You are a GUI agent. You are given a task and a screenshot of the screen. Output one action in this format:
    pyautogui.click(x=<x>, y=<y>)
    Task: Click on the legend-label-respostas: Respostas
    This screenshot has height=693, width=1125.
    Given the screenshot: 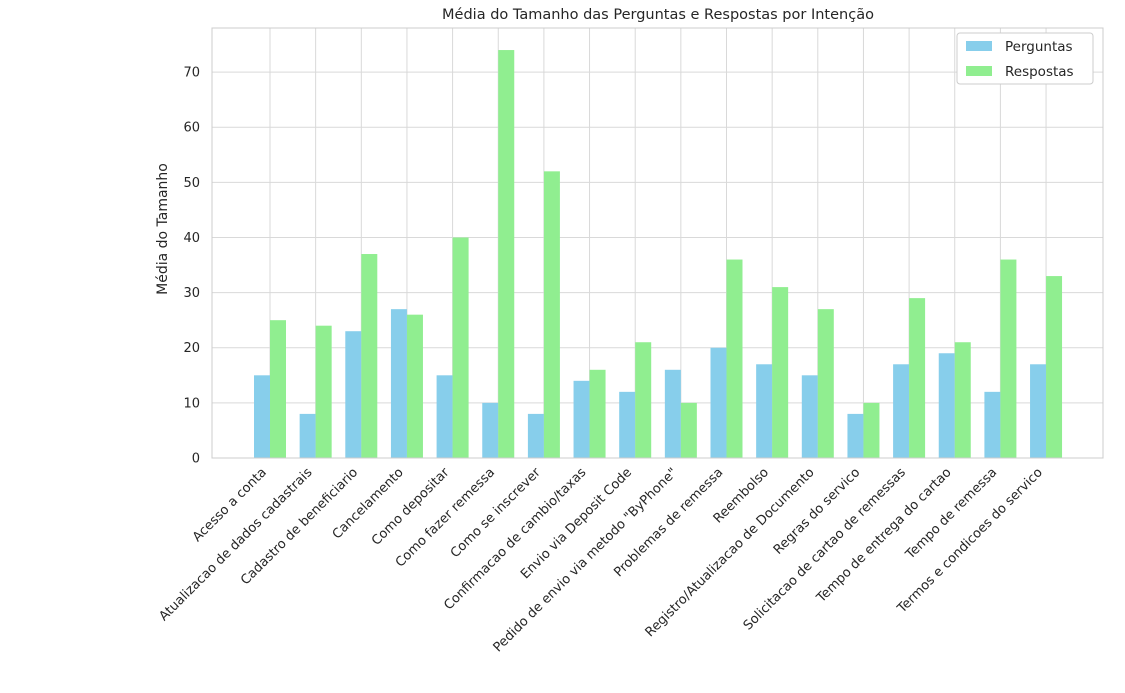 What is the action you would take?
    pyautogui.click(x=1039, y=72)
    